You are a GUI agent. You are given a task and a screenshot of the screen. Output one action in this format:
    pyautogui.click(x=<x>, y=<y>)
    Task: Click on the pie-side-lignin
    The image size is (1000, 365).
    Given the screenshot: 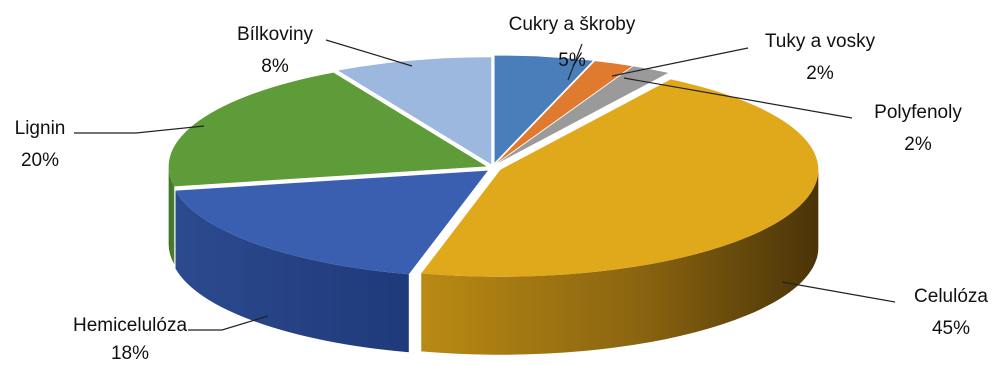 What is the action you would take?
    pyautogui.click(x=171, y=215)
    